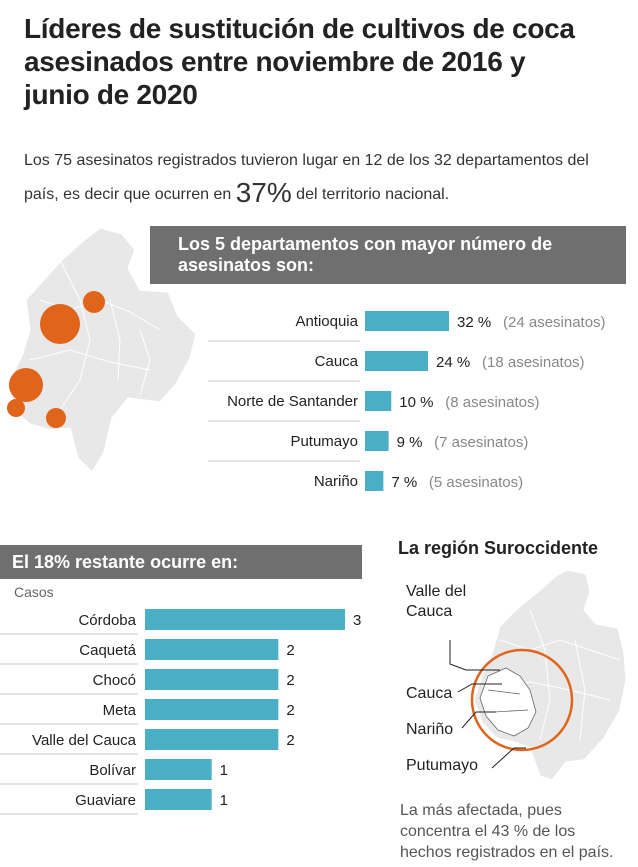 The height and width of the screenshot is (867, 638). What do you see at coordinates (410, 442) in the screenshot?
I see `value-label-putumayo: 9 %` at bounding box center [410, 442].